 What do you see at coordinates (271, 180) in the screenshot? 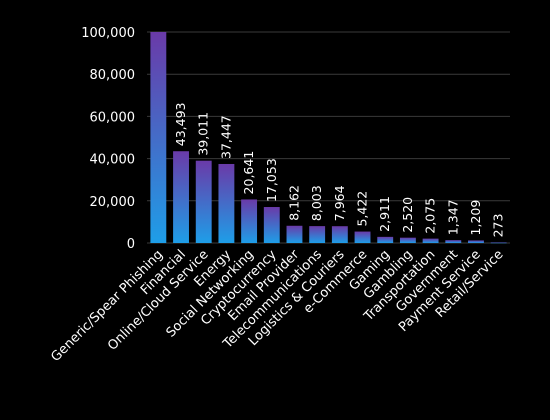
I see `data-label: 17,053` at bounding box center [271, 180].